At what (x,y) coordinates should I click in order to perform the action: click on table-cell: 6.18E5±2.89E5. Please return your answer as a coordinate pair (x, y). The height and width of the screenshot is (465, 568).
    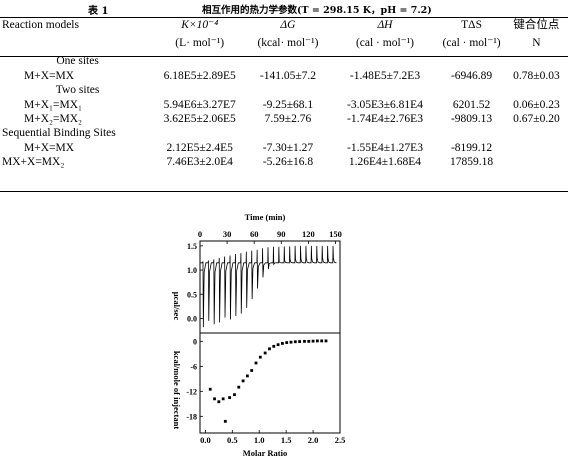
    Looking at the image, I should click on (199, 75).